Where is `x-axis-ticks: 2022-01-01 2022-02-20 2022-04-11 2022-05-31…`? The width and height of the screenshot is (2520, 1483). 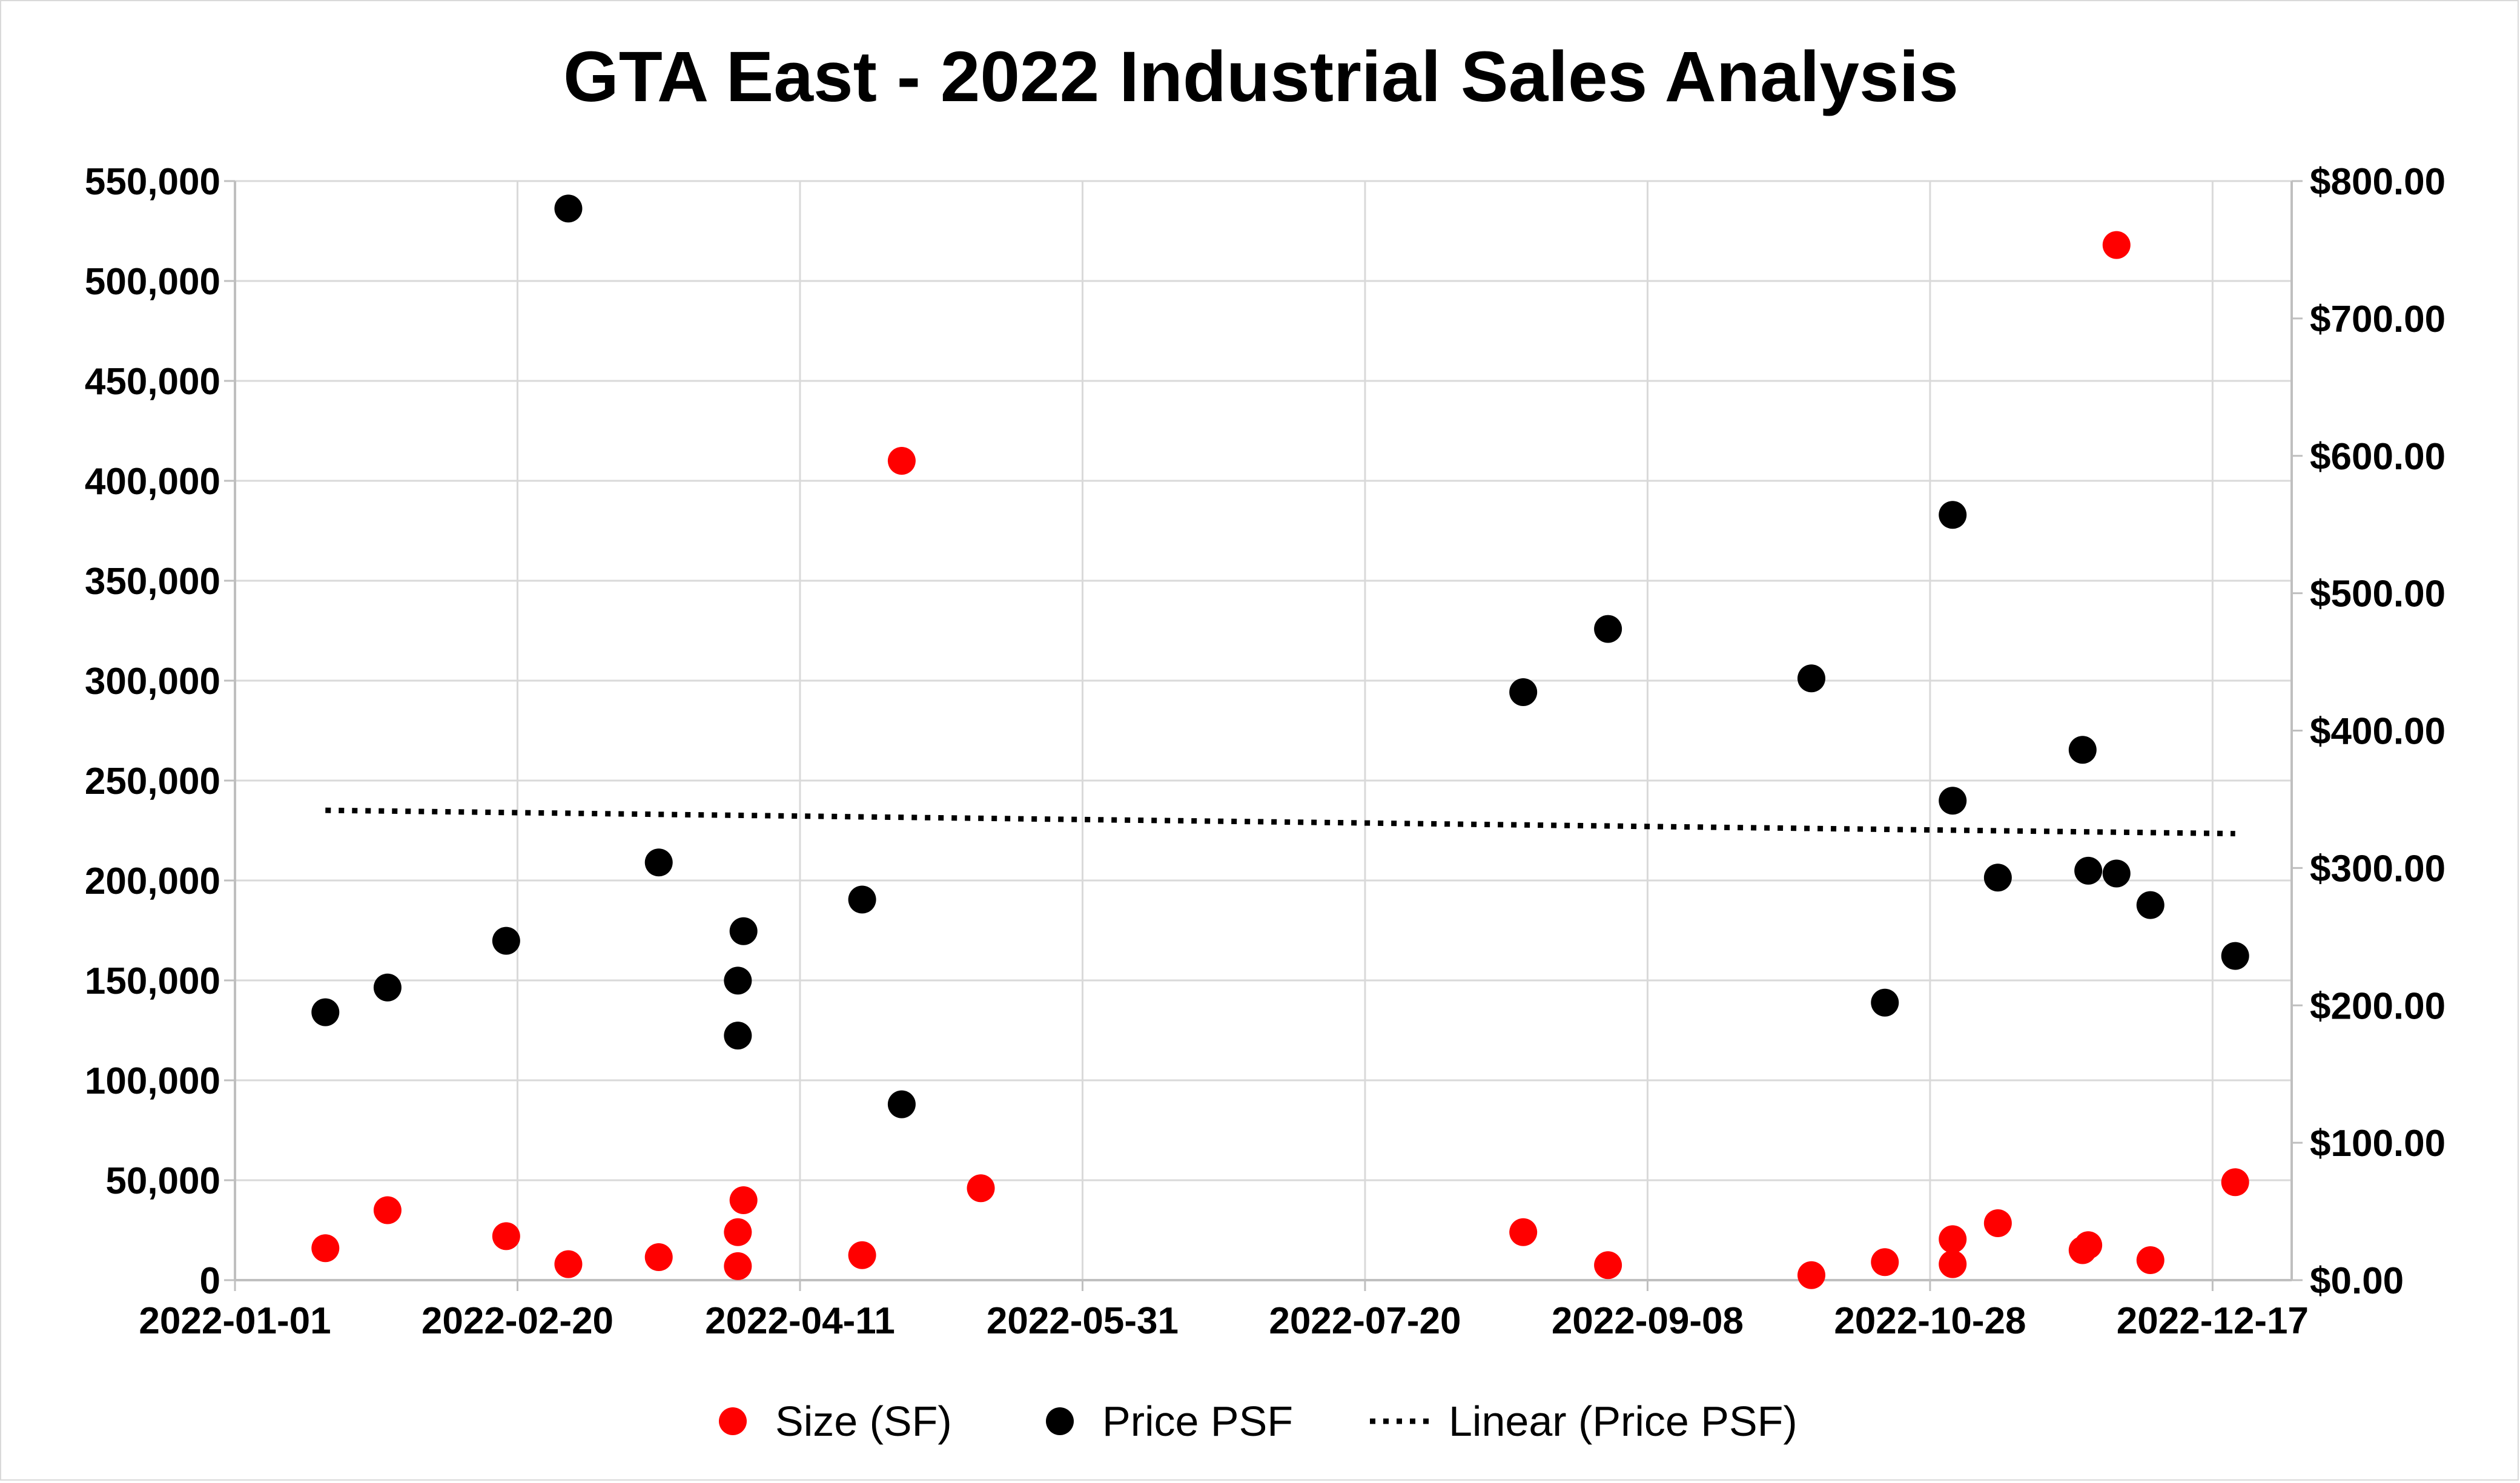
x-axis-ticks: 2022-01-01 2022-02-20 2022-04-11 2022-05-31… is located at coordinates (1224, 1321).